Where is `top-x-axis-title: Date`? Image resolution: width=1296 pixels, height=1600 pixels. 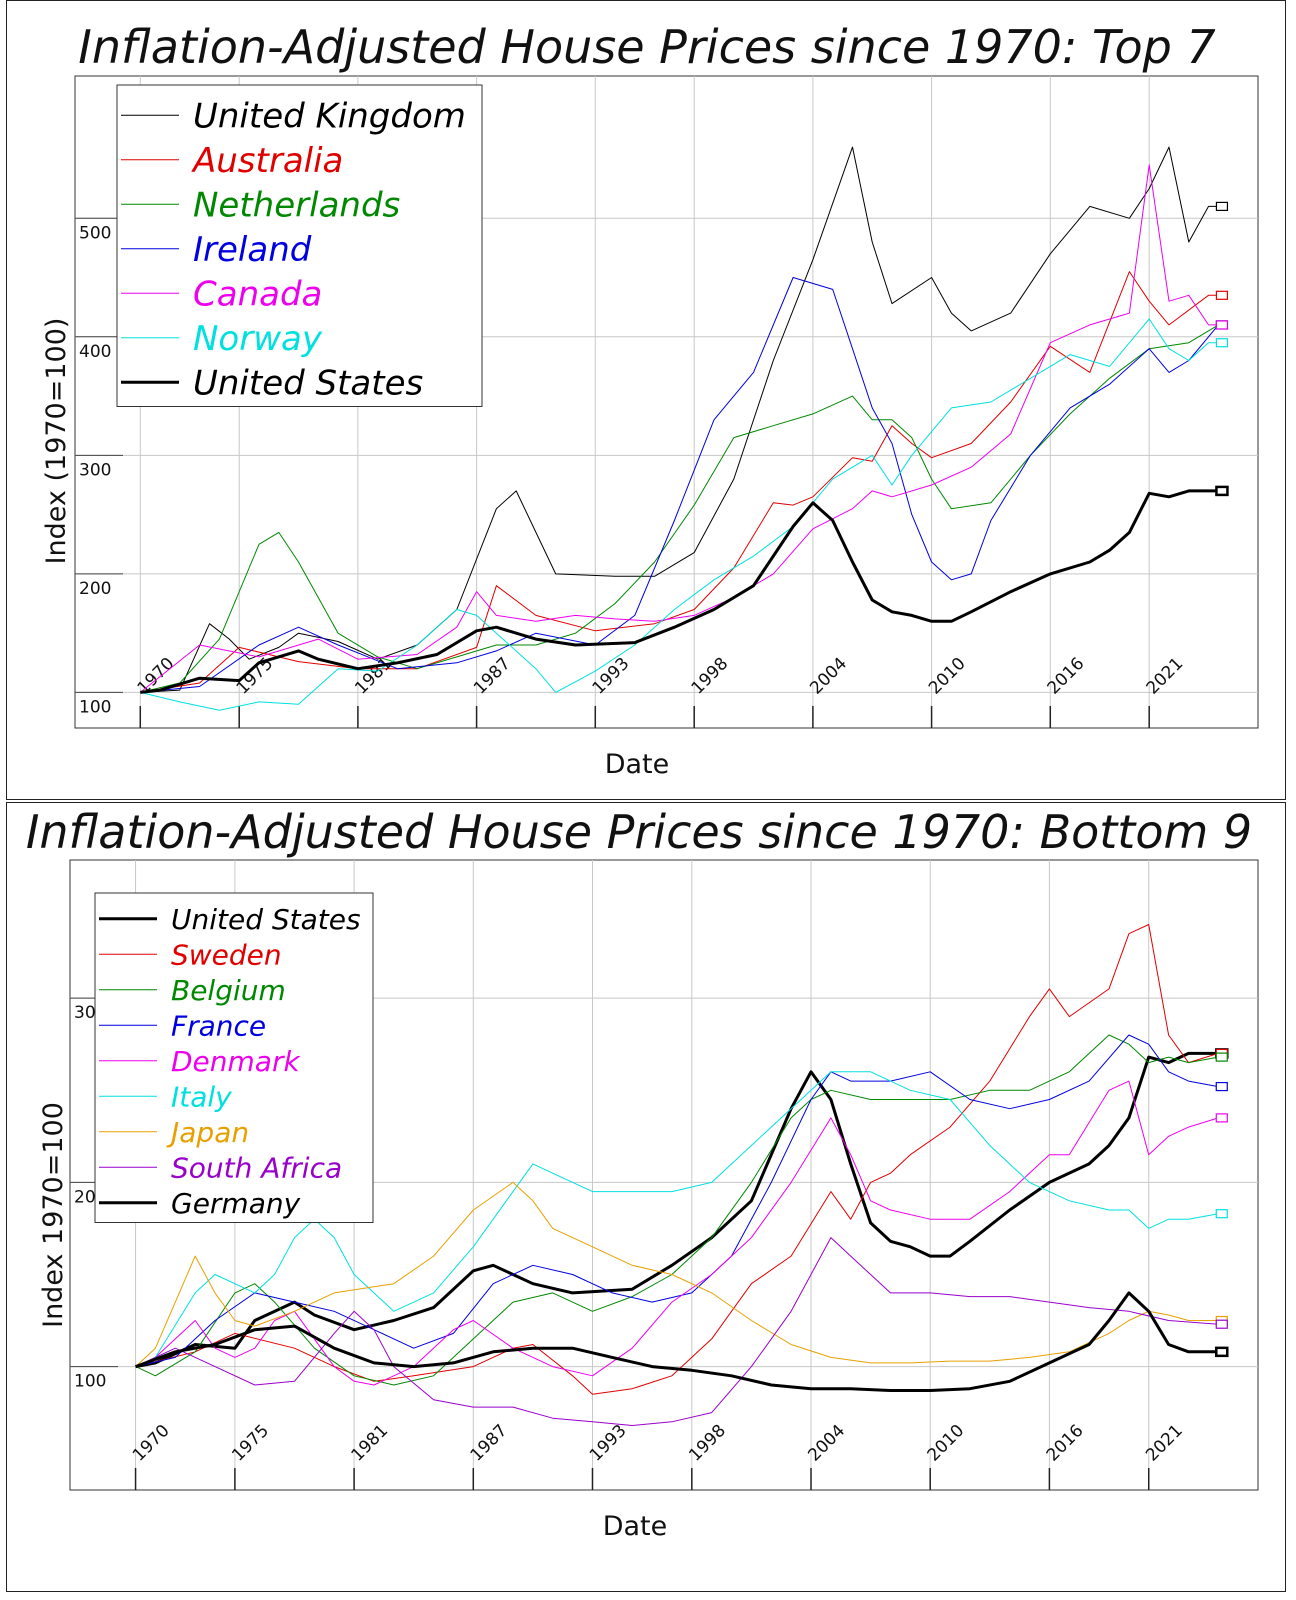 top-x-axis-title: Date is located at coordinates (637, 764).